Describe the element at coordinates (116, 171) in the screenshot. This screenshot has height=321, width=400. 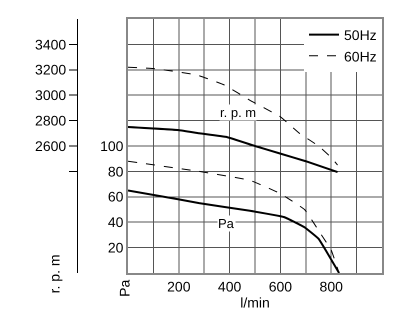
I see `y-tick-label: 80` at that location.